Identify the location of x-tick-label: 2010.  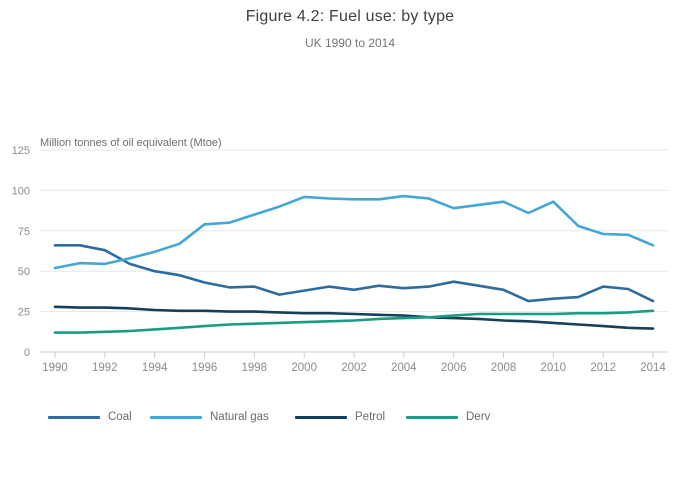
(554, 368).